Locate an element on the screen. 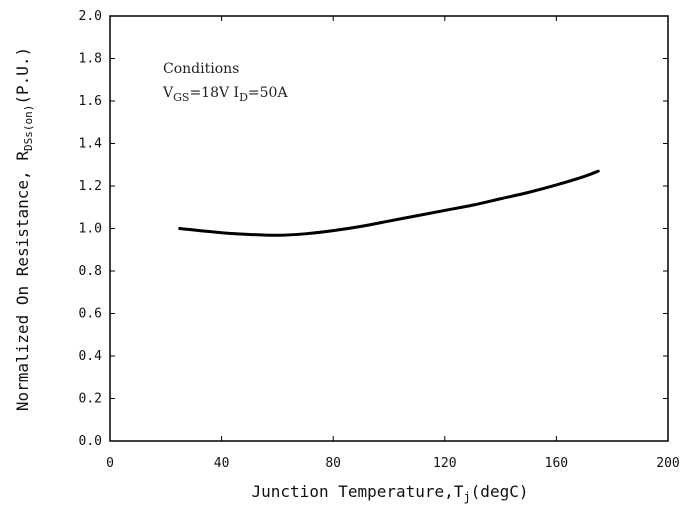  y-axis-title: Normalized On Resistance, RDSs(on)(P.U.) is located at coordinates (24, 229).